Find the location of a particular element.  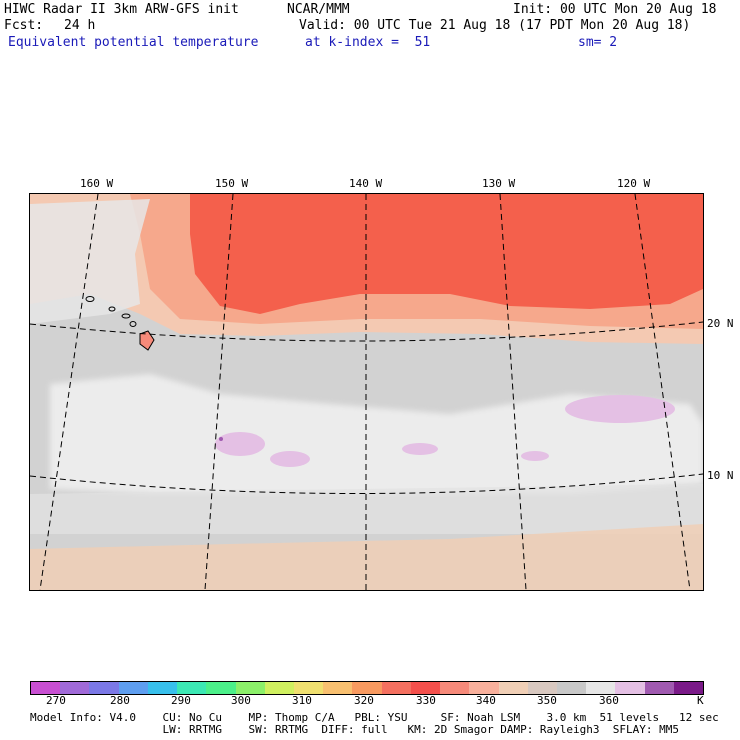

field-330k is located at coordinates (446, 254).